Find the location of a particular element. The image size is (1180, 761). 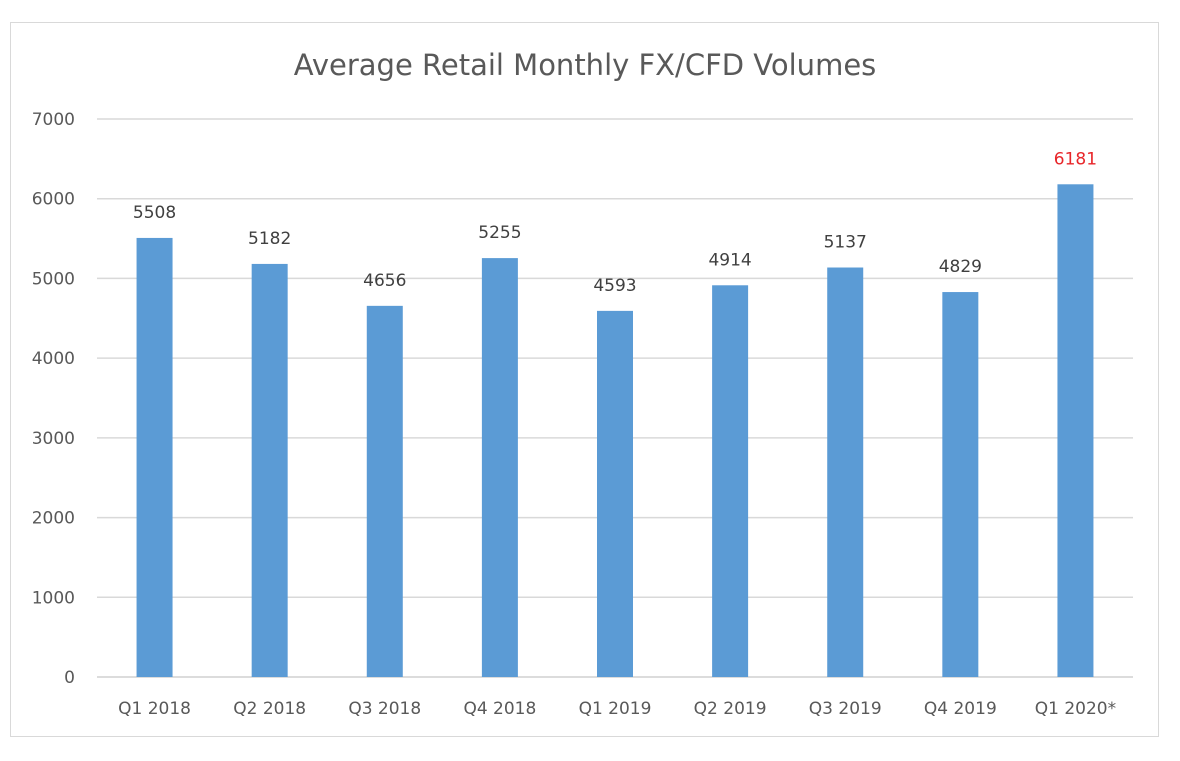

data-label: 5182 is located at coordinates (269, 239).